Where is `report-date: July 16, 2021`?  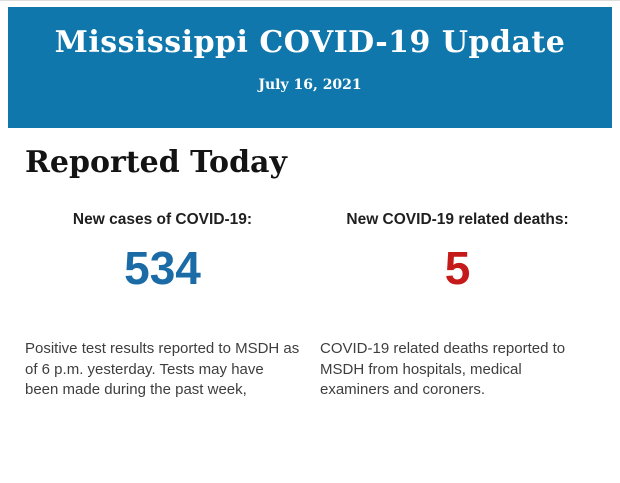 report-date: July 16, 2021 is located at coordinates (310, 85).